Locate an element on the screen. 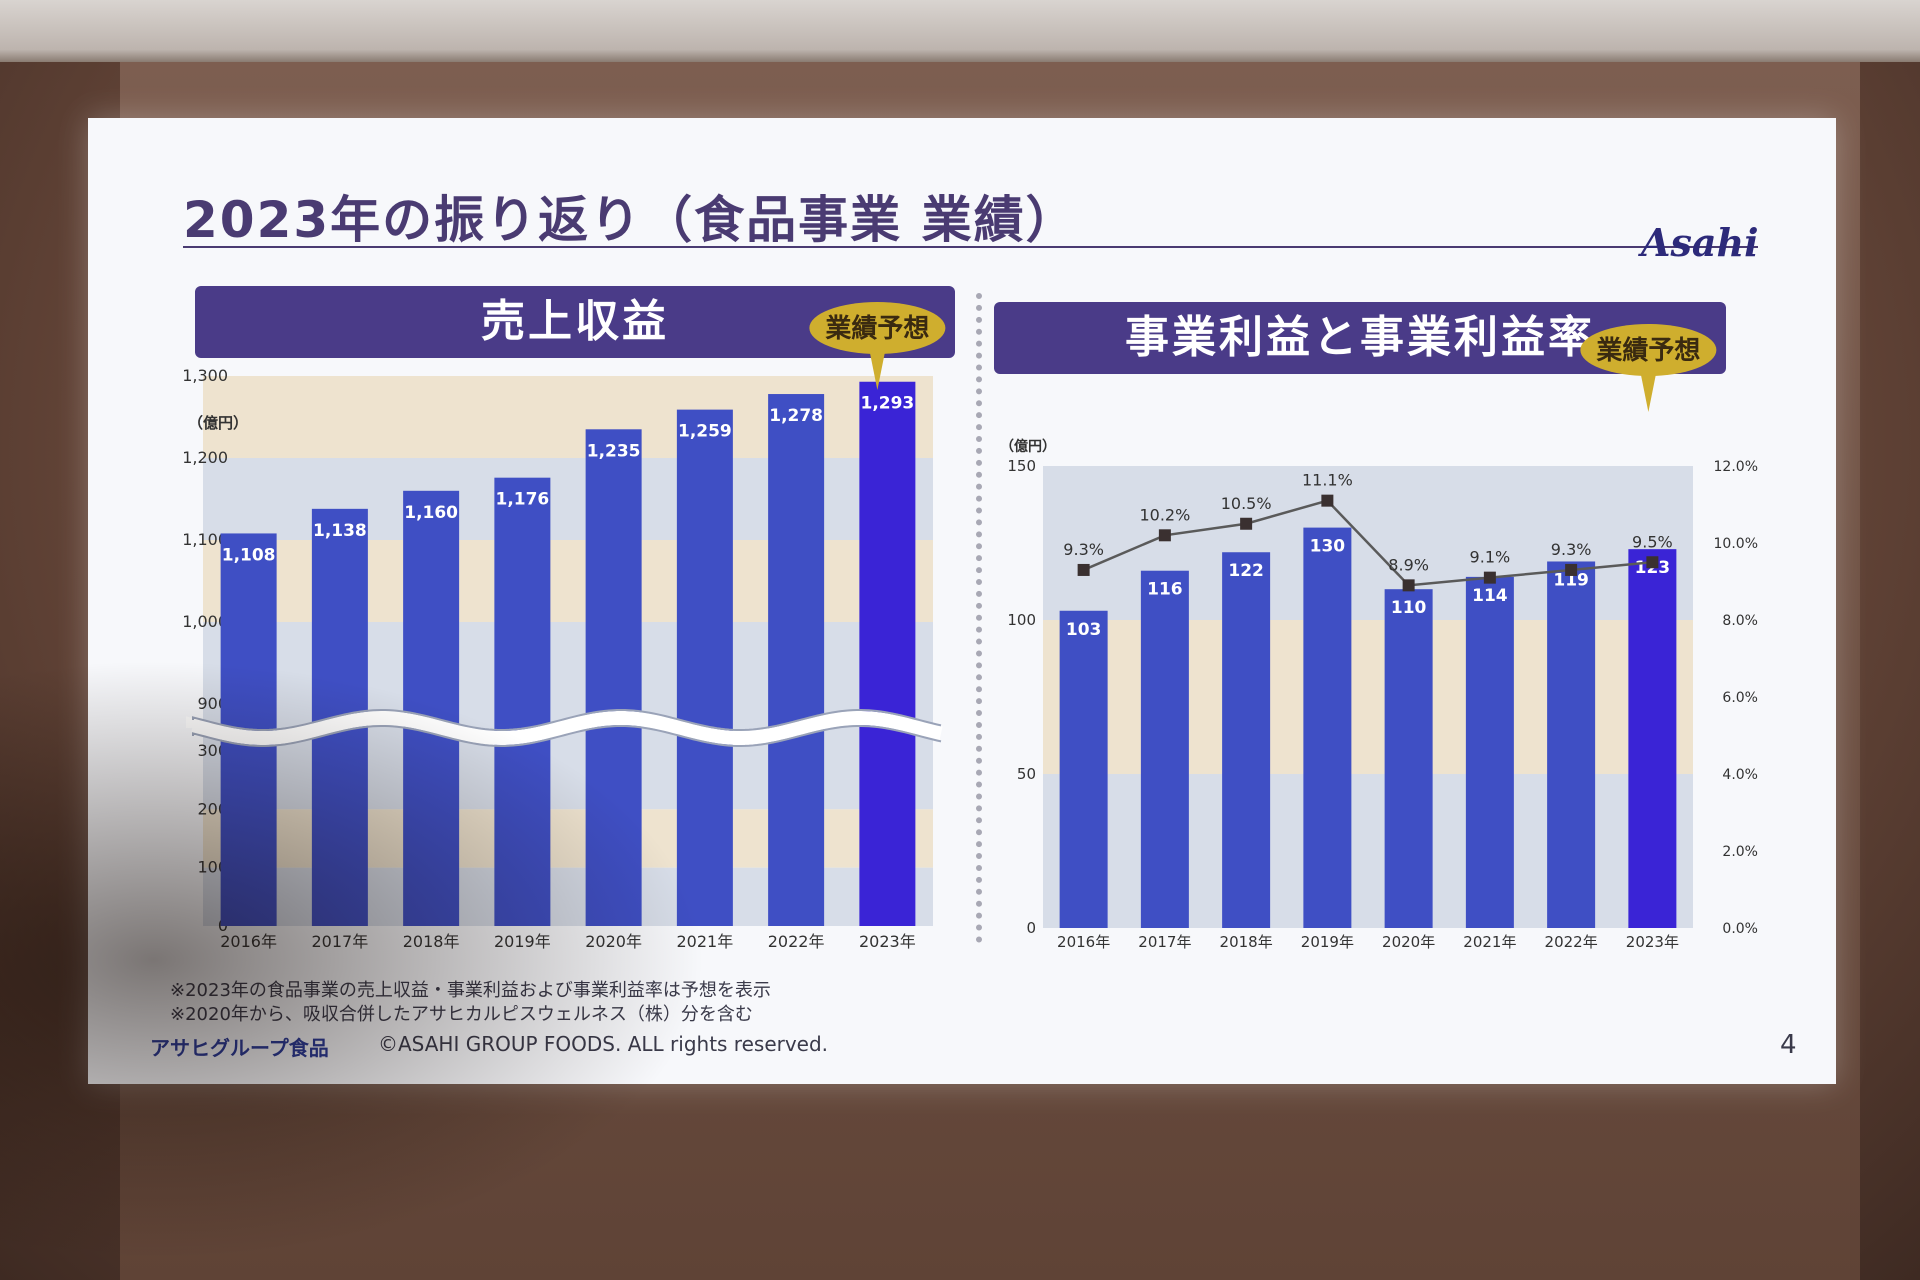  brand-name: アサヒグループ食品 is located at coordinates (239, 1048).